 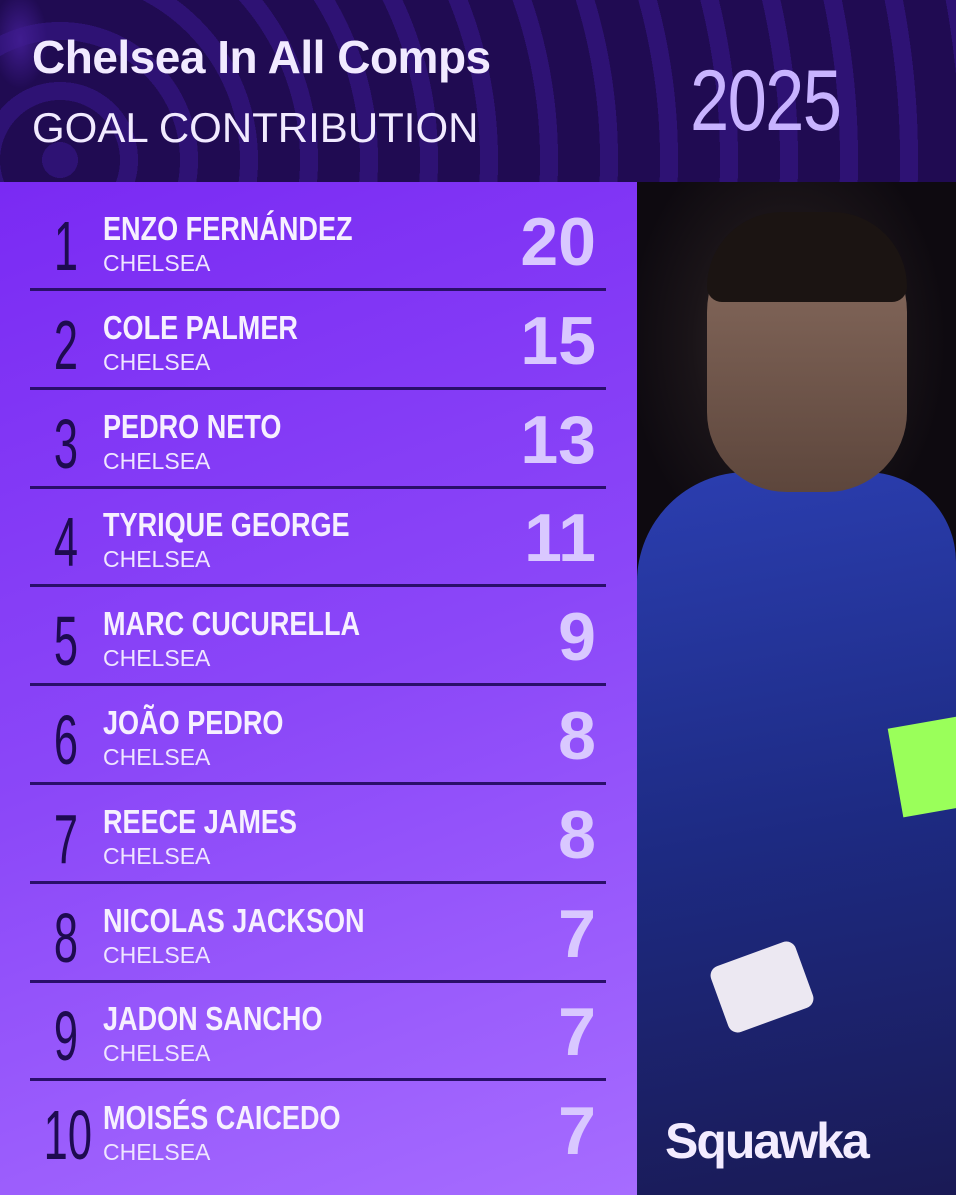 I want to click on goal-contributions: 20, so click(x=558, y=242).